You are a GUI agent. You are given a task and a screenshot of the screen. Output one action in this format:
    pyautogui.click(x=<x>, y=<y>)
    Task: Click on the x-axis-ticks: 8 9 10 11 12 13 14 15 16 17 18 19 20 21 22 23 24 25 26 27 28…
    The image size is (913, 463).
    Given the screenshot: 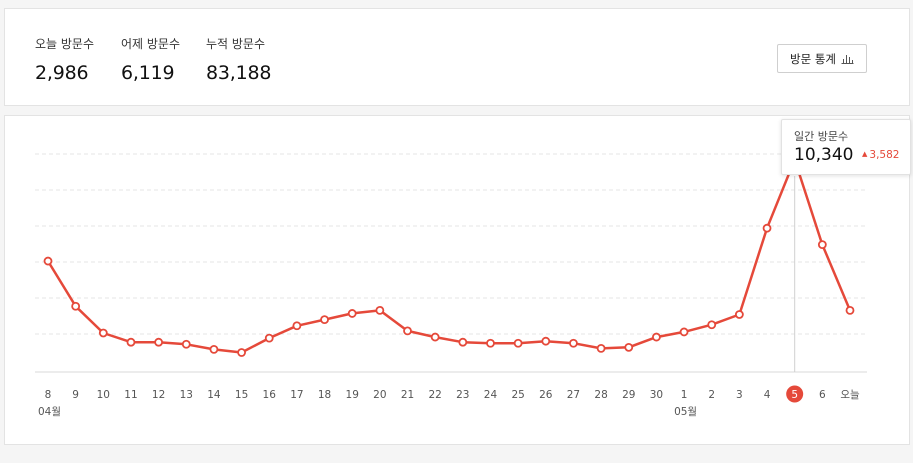 What is the action you would take?
    pyautogui.click(x=449, y=401)
    